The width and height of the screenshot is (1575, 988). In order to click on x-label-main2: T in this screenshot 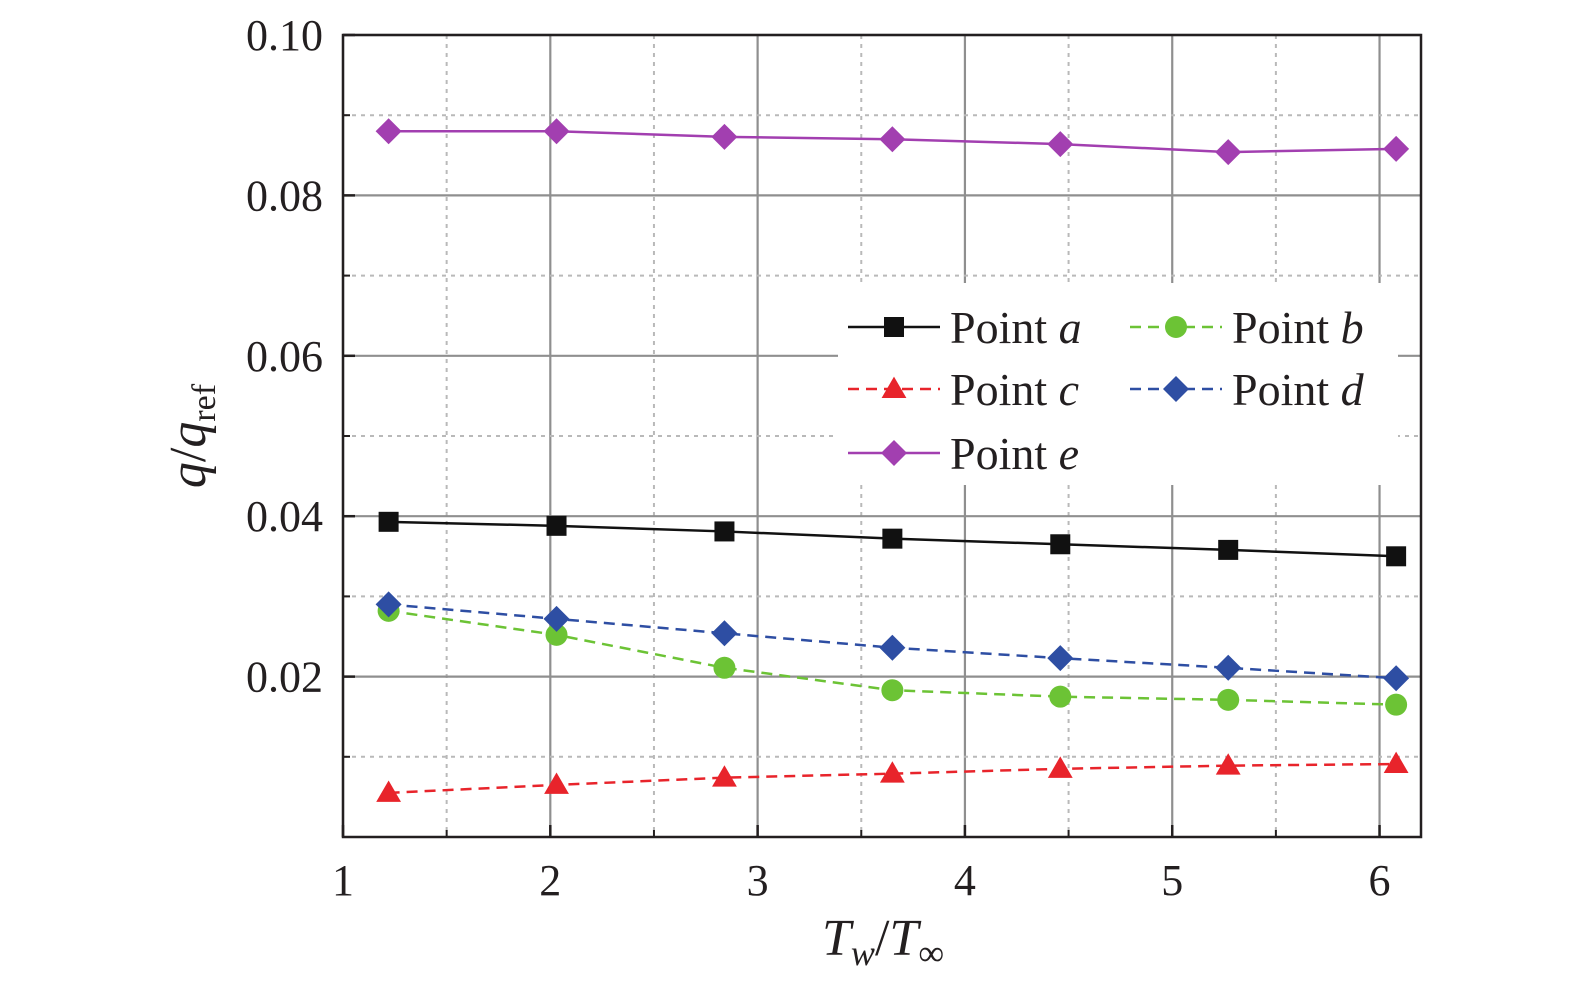, I will do `click(905, 938)`.